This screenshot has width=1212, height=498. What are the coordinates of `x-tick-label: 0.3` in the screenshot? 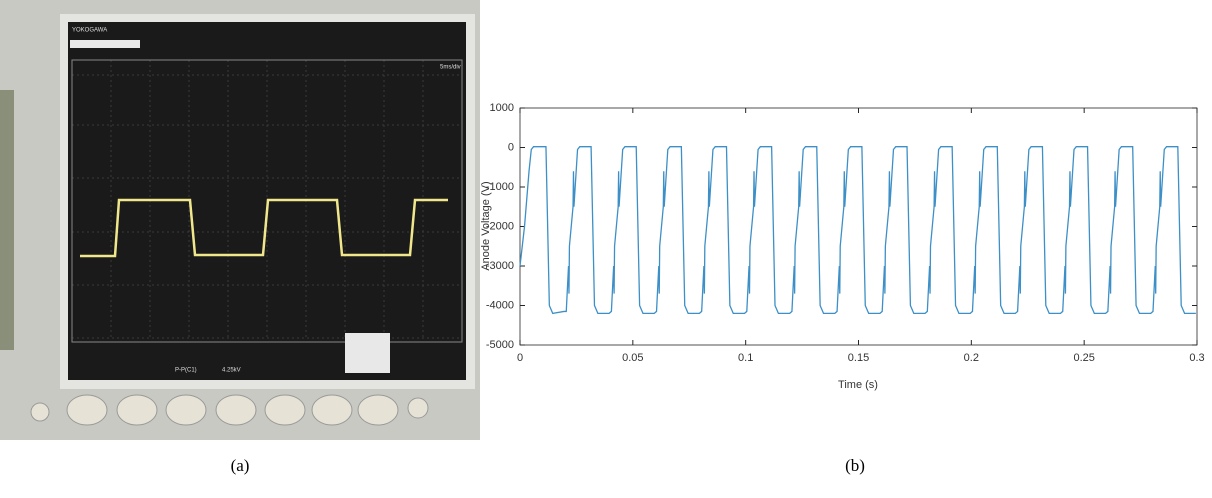 It's located at (1196, 358).